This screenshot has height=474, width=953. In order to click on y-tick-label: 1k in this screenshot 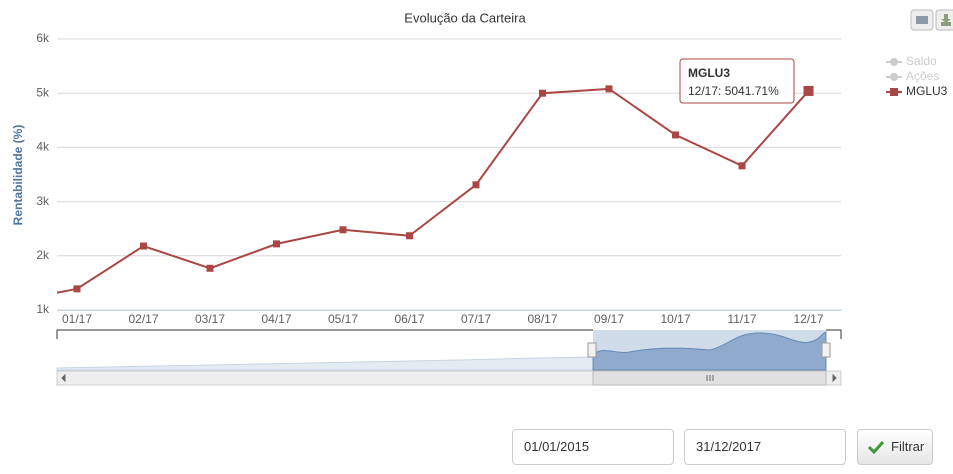, I will do `click(43, 309)`.